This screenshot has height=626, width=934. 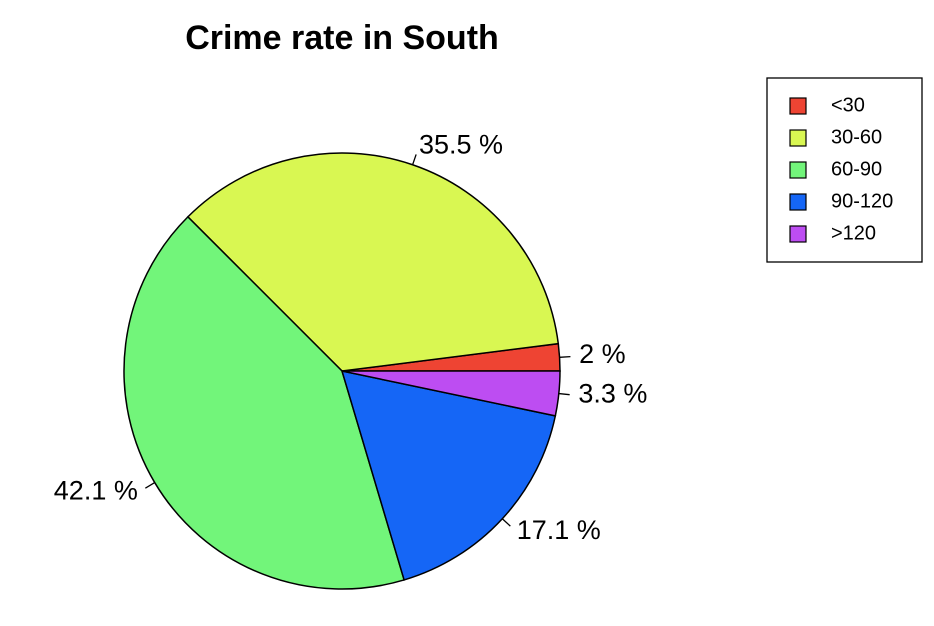 What do you see at coordinates (342, 38) in the screenshot?
I see `chart-title: Crime rate in South` at bounding box center [342, 38].